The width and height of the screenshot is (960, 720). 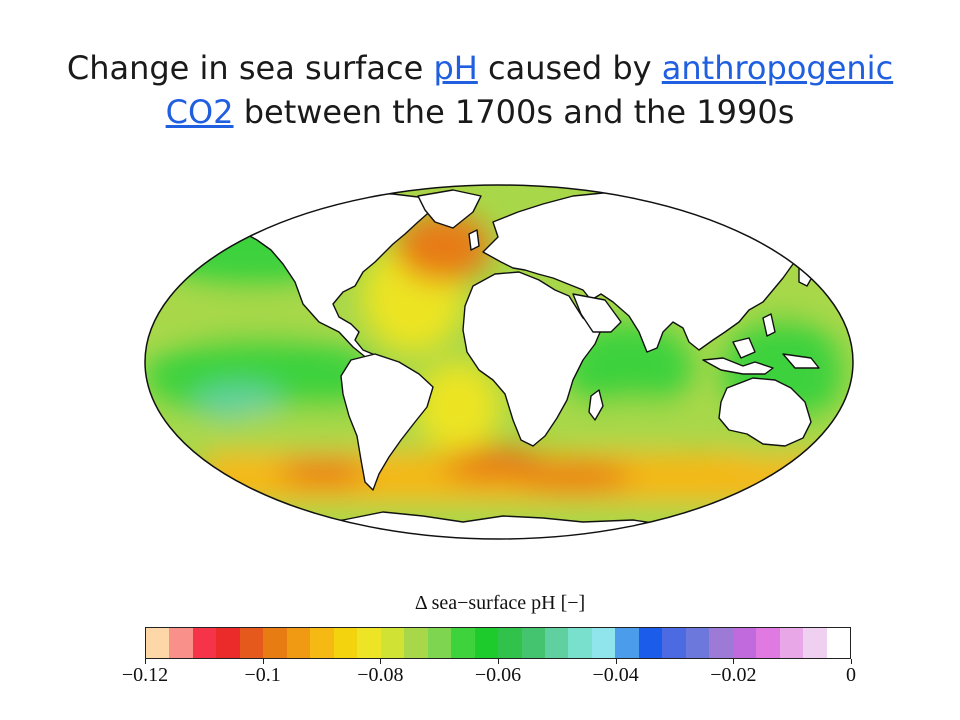 What do you see at coordinates (532, 359) in the screenshot?
I see `africa-land` at bounding box center [532, 359].